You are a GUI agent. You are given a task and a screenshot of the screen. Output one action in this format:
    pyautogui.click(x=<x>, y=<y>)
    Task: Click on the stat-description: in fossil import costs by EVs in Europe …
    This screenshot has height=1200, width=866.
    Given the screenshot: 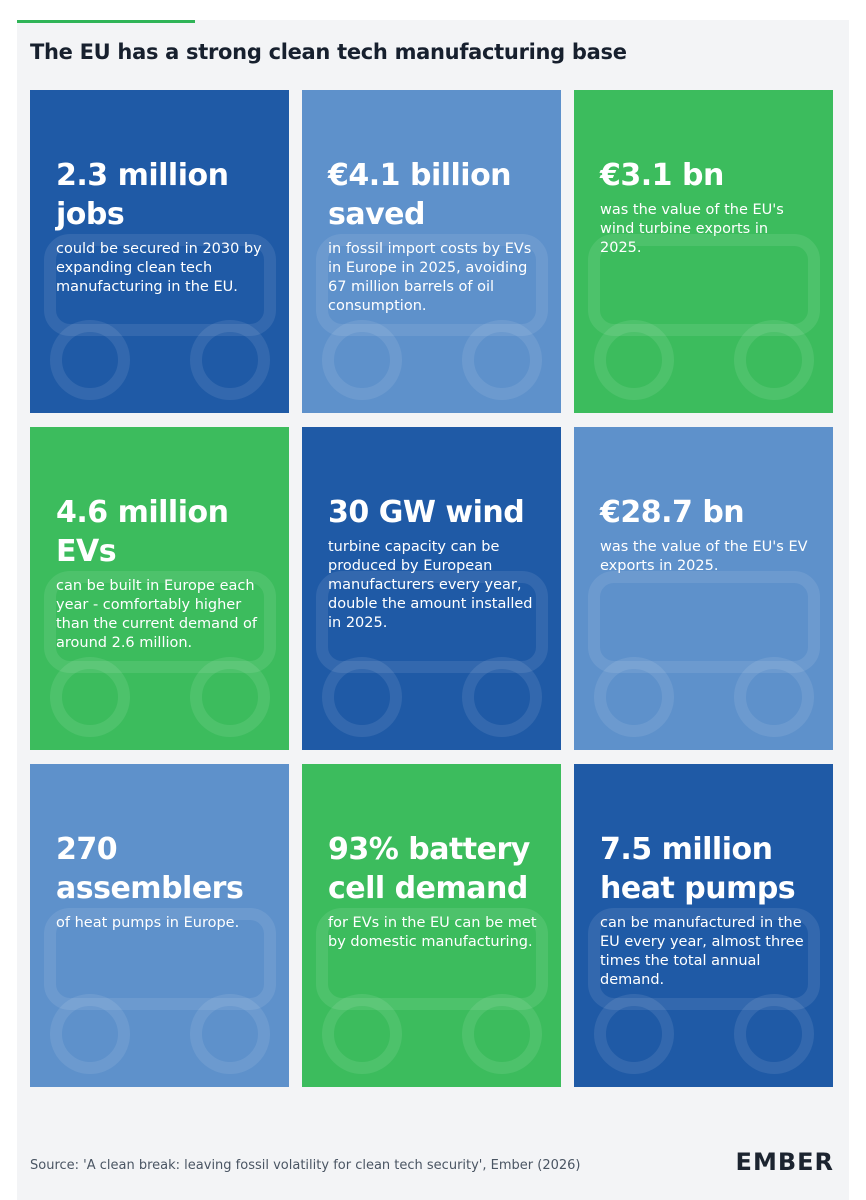 What is the action you would take?
    pyautogui.click(x=430, y=277)
    